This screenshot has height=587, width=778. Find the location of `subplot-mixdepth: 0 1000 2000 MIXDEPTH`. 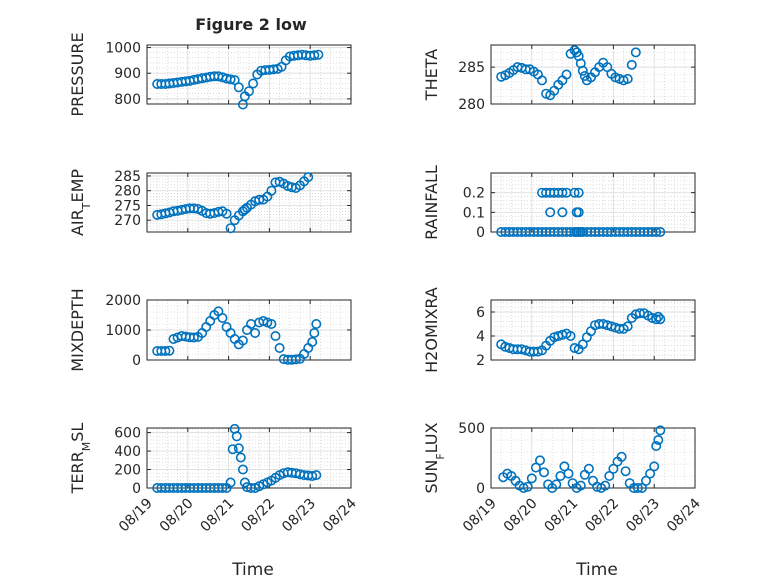

subplot-mixdepth: 0 1000 2000 MIXDEPTH is located at coordinates (210, 330).